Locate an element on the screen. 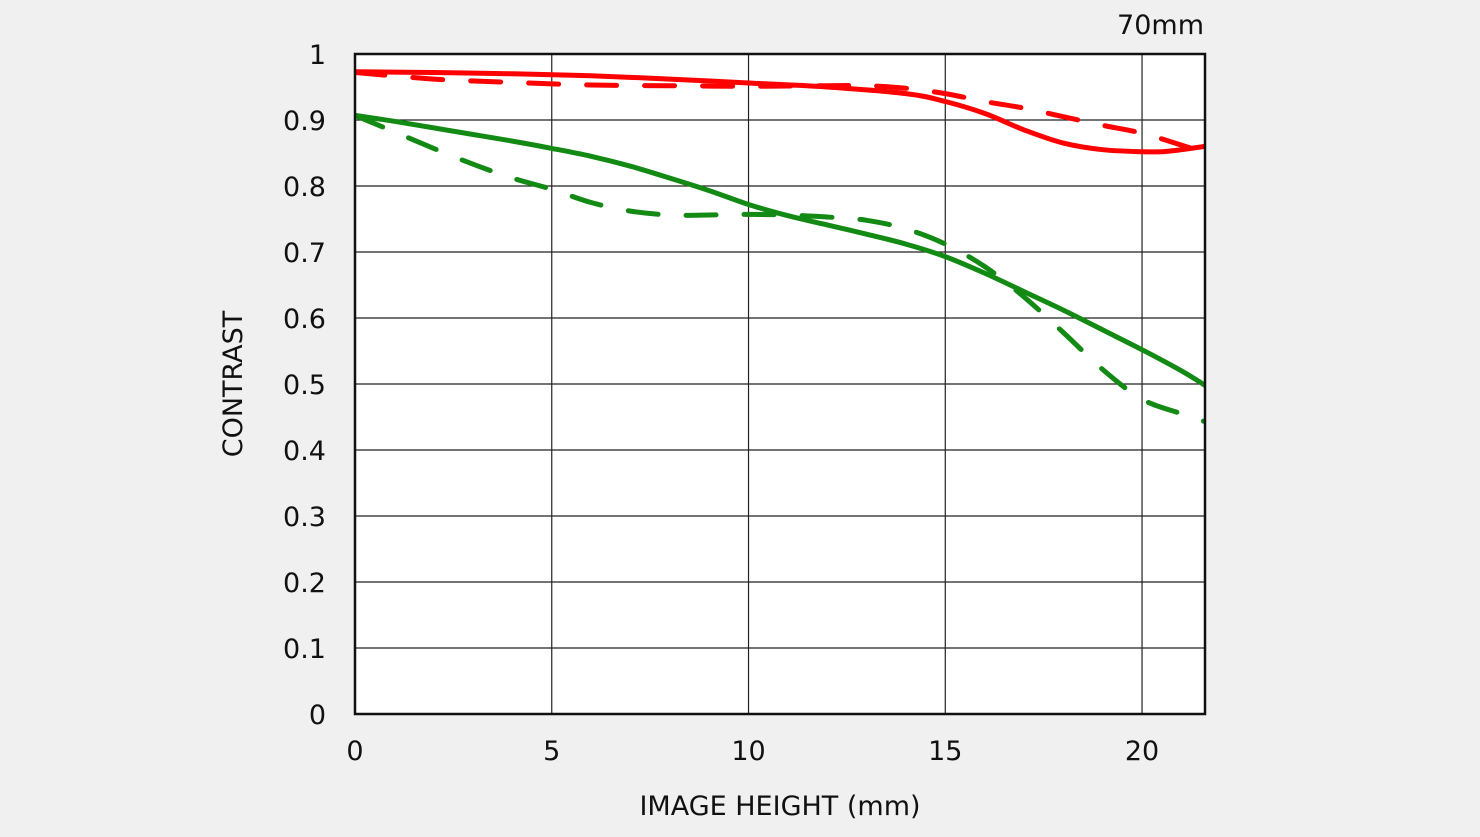 The height and width of the screenshot is (837, 1480). x-tick-labels: 0 5 10 15 20 is located at coordinates (752, 751).